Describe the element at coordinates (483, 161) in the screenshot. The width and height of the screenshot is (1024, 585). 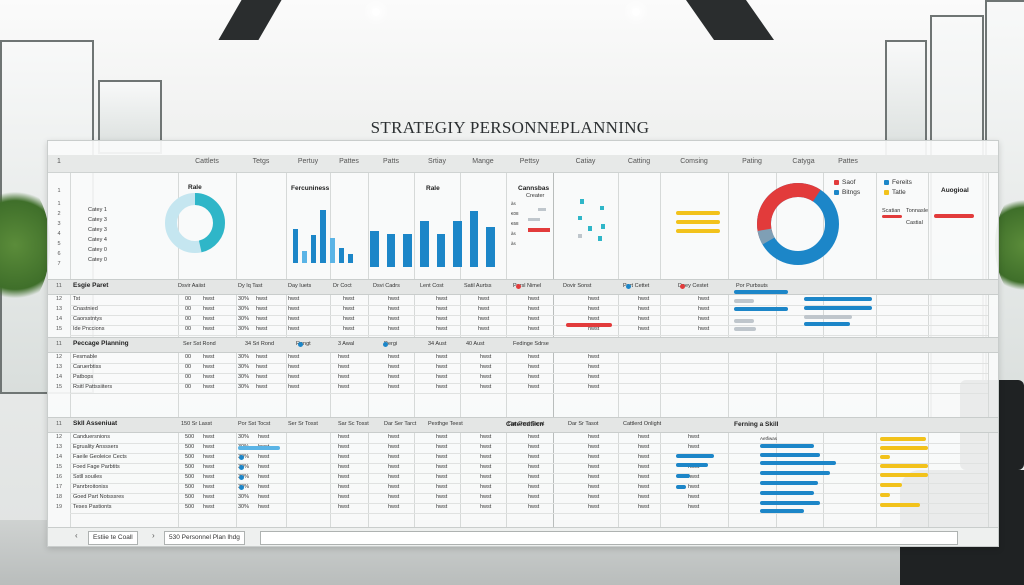
I see `column-header: Mange` at that location.